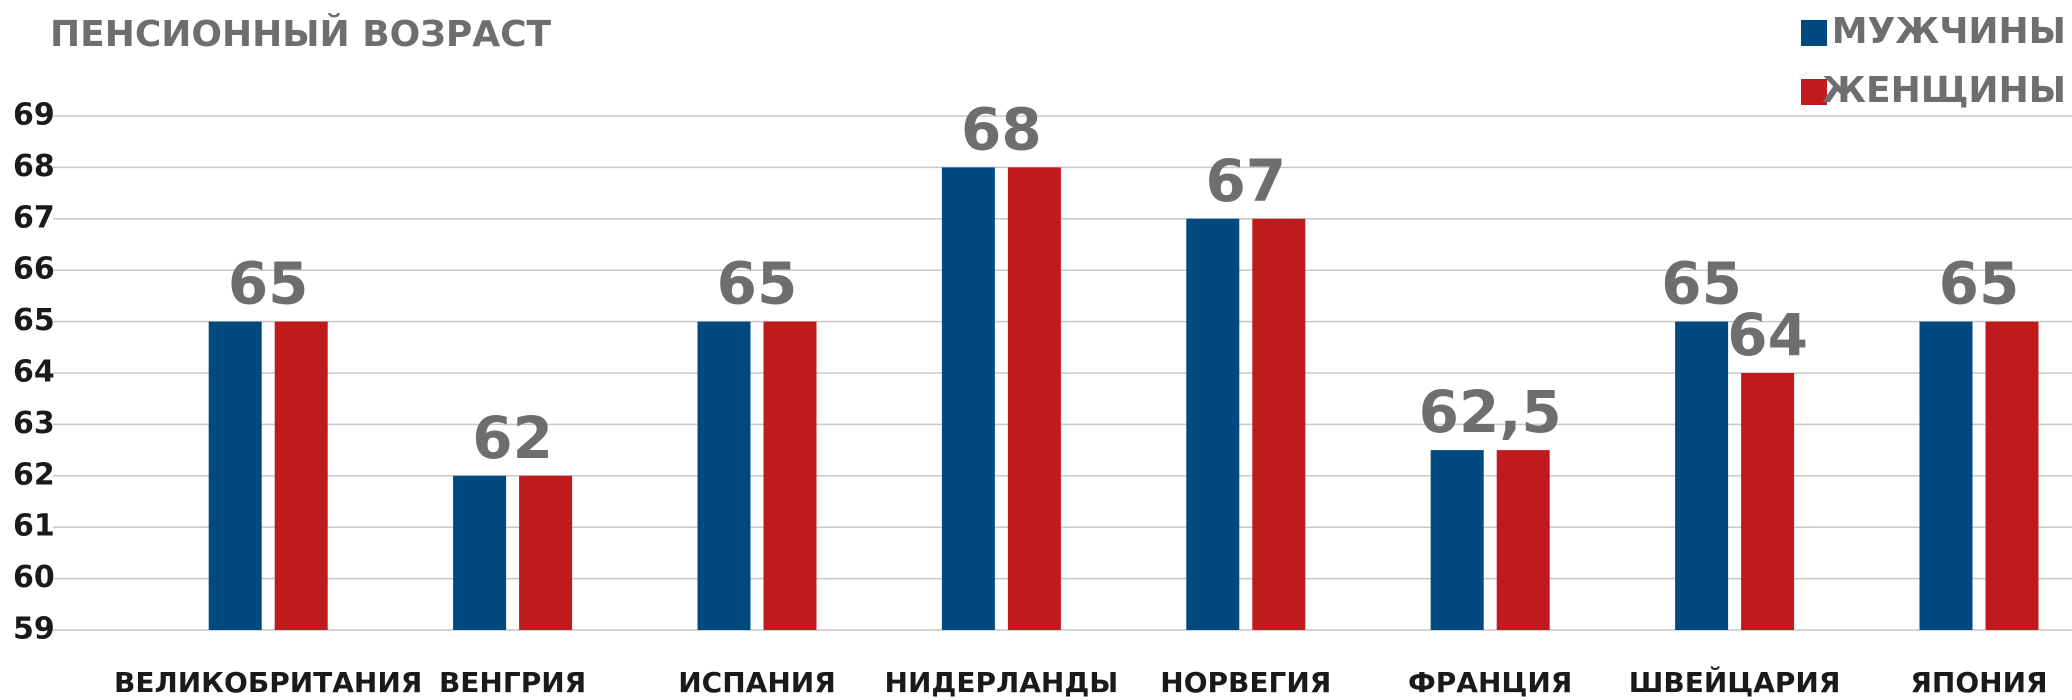 The width and height of the screenshot is (2072, 700). I want to click on x-tick-label: ШВЕЙЦАРИЯ, so click(1735, 682).